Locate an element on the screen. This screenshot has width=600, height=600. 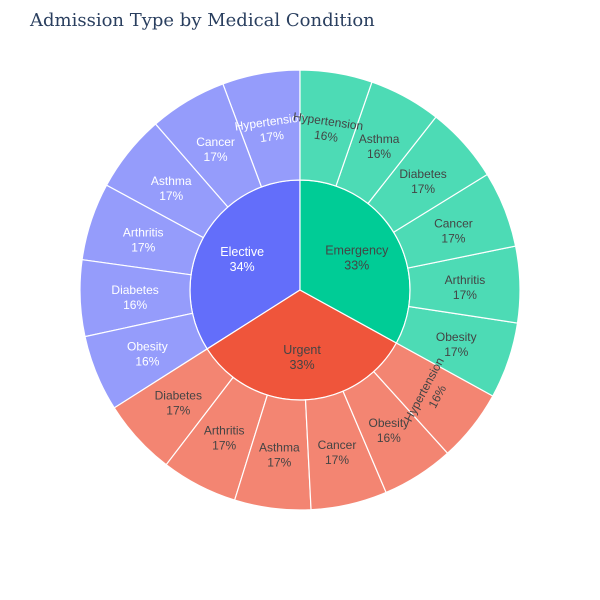
sector-label-elective-asthma: Asthma 17% is located at coordinates (171, 188).